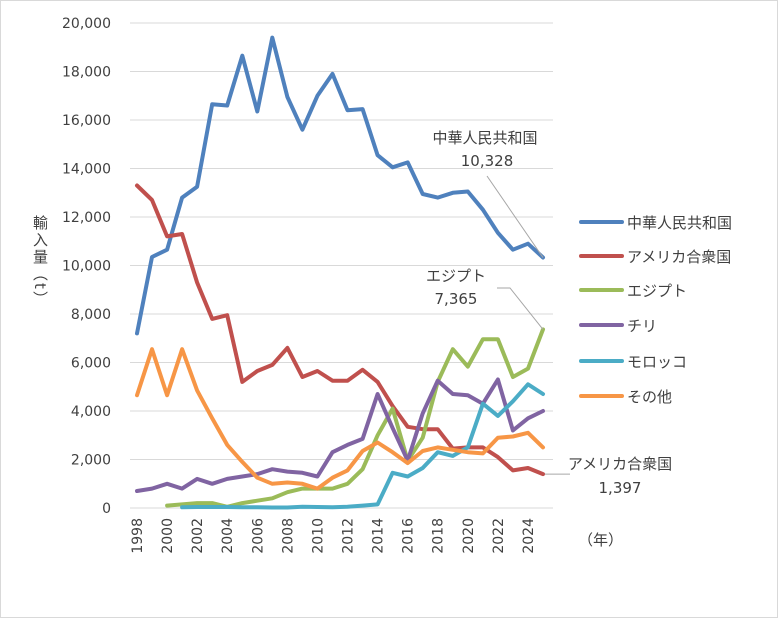 The width and height of the screenshot is (778, 622). I want to click on legend-label: モロッコ, so click(657, 362).